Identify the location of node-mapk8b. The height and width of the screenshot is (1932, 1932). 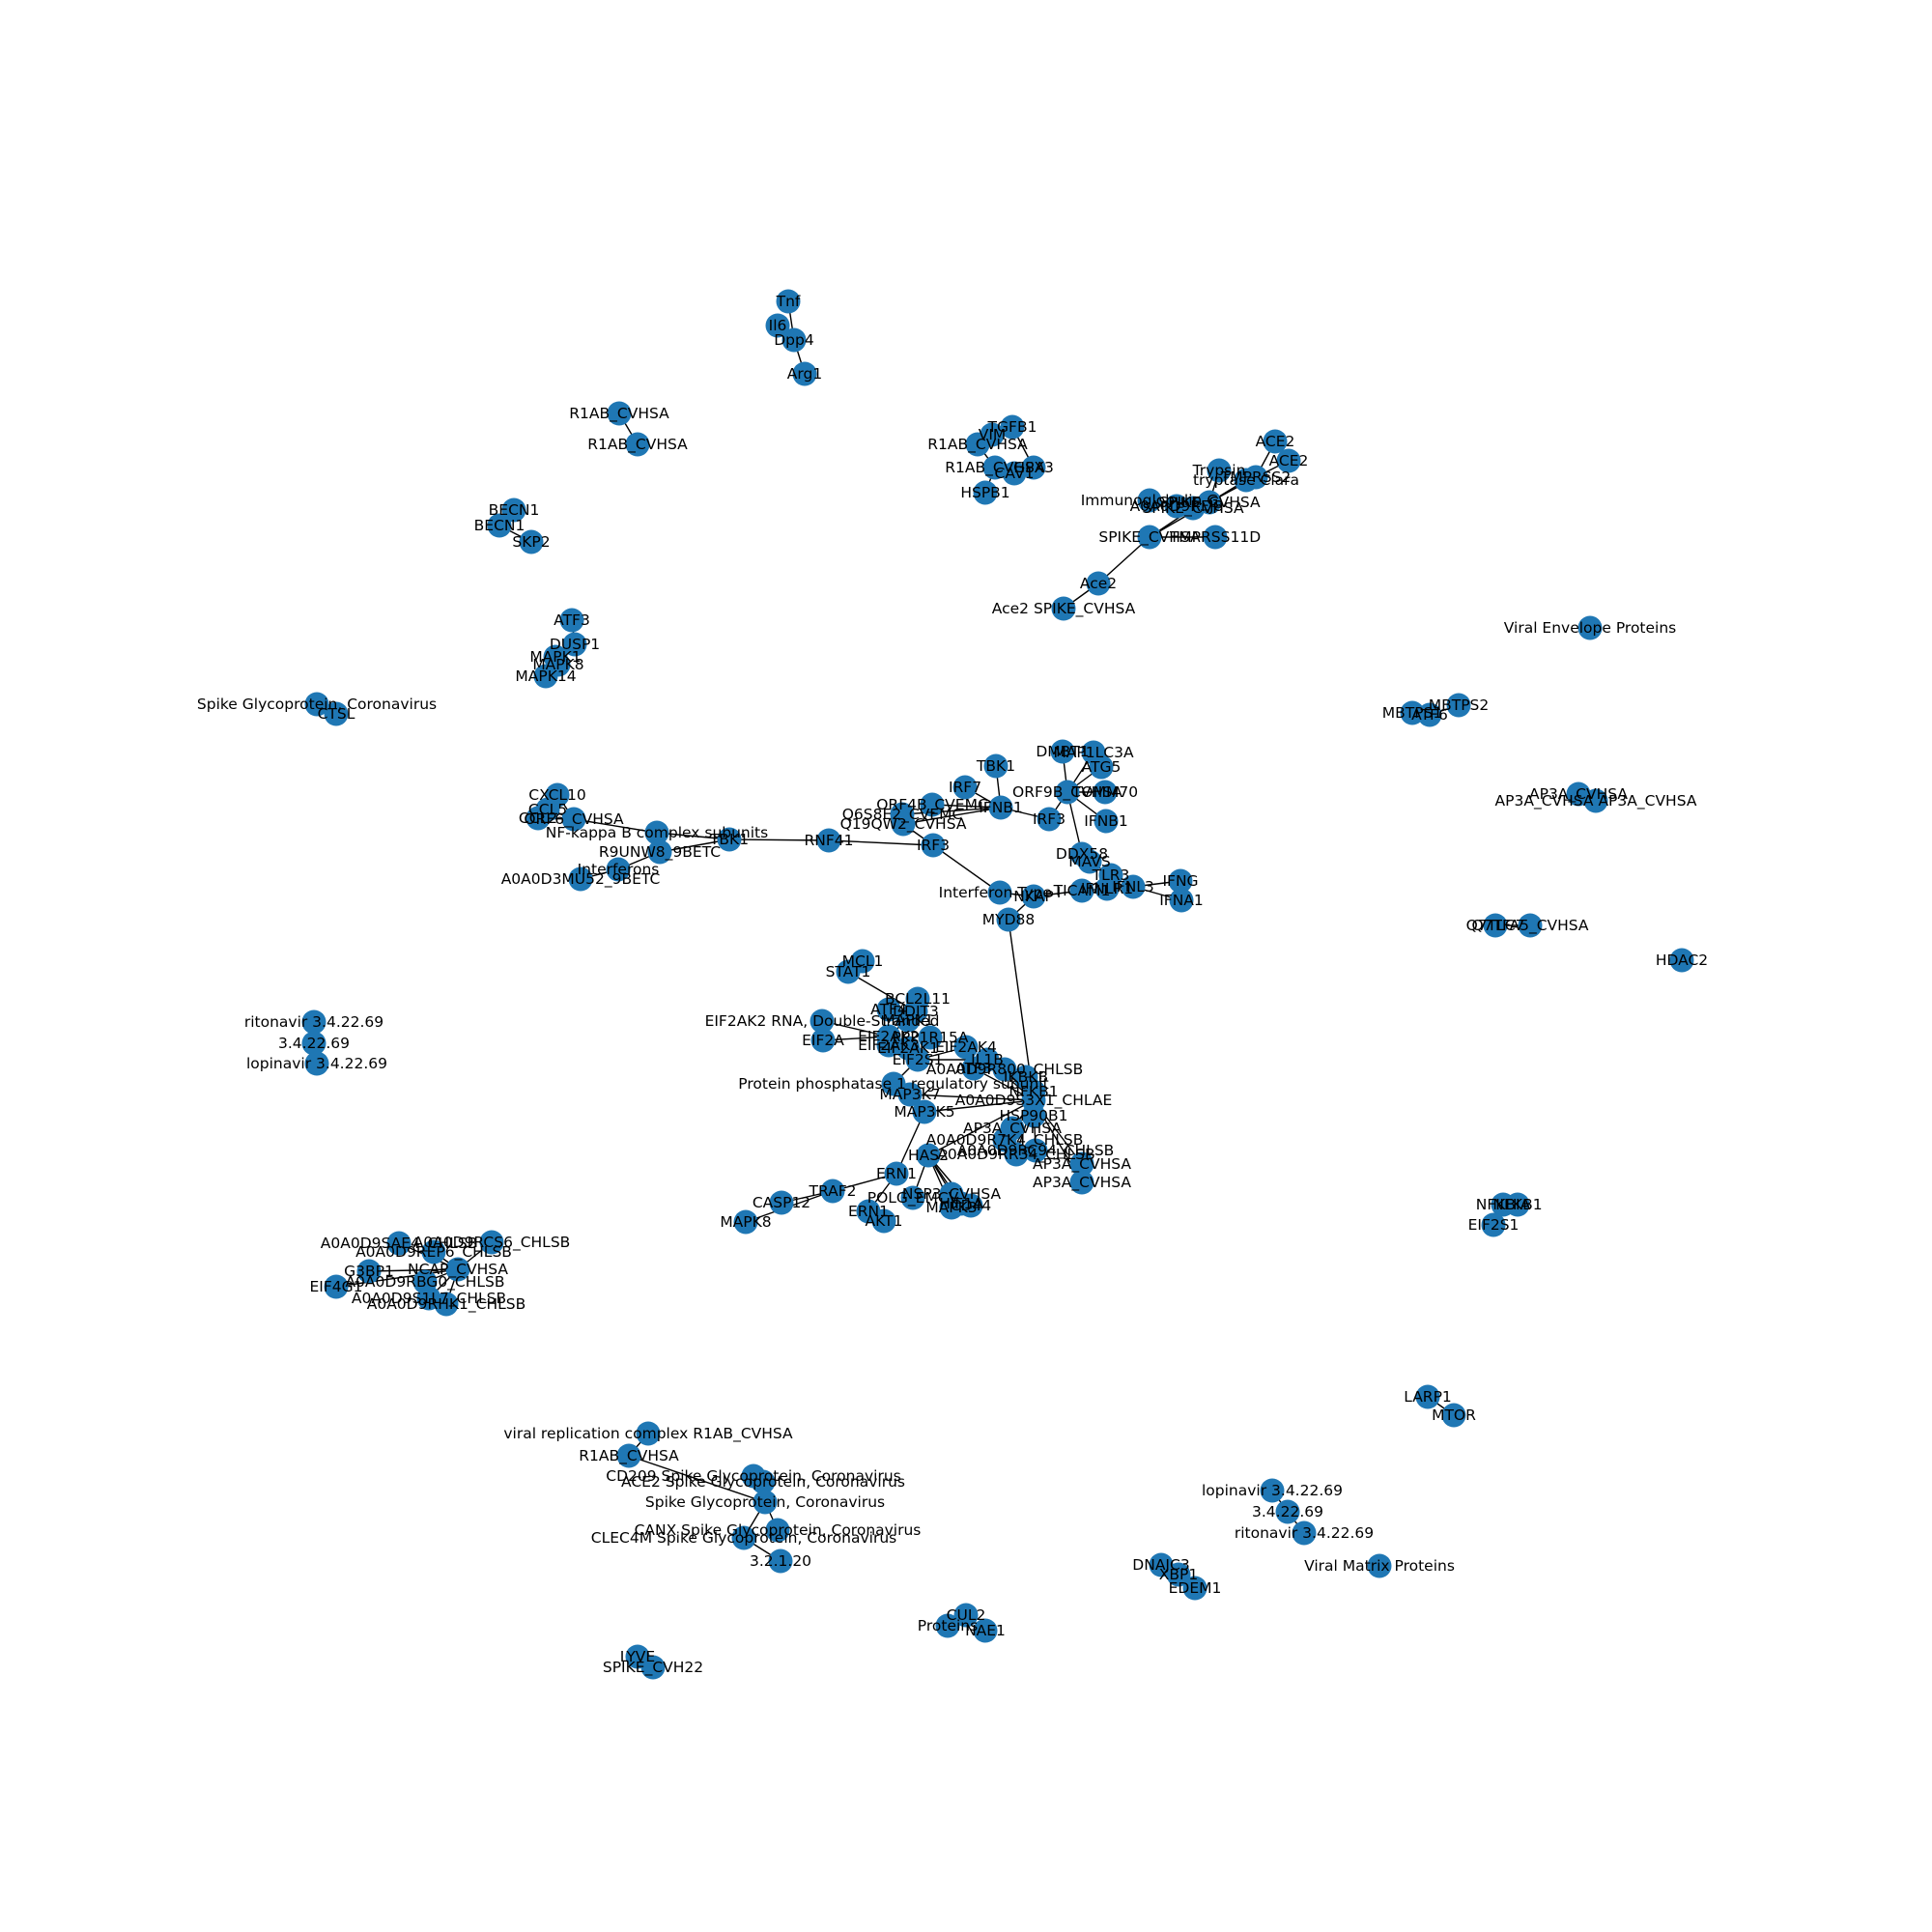
(745, 1222).